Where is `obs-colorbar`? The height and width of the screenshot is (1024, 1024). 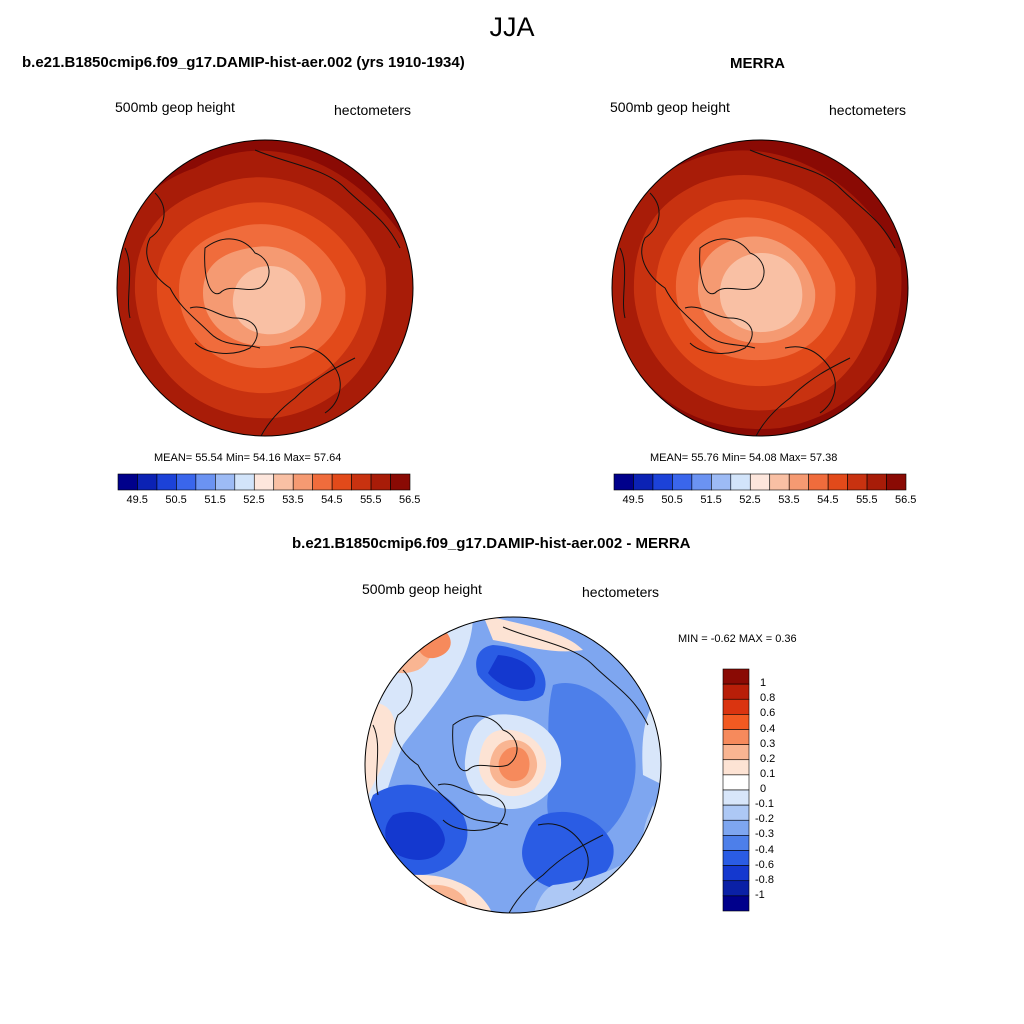 obs-colorbar is located at coordinates (760, 482).